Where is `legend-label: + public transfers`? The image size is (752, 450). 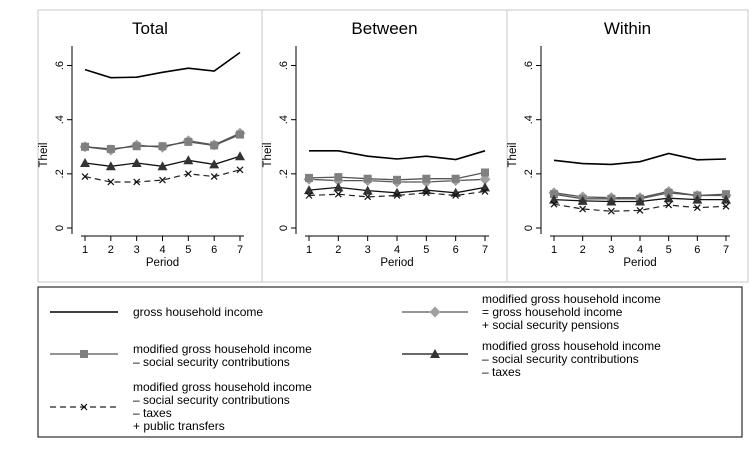
legend-label: + public transfers is located at coordinates (179, 426).